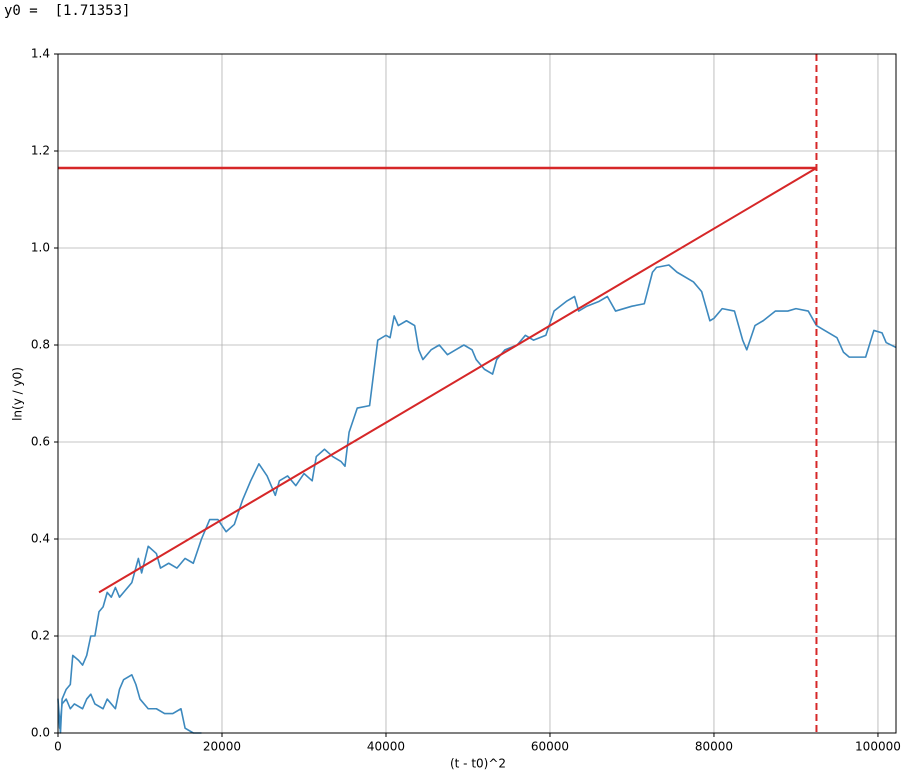 The height and width of the screenshot is (776, 905). What do you see at coordinates (550, 747) in the screenshot?
I see `x-tick-label: 60000` at bounding box center [550, 747].